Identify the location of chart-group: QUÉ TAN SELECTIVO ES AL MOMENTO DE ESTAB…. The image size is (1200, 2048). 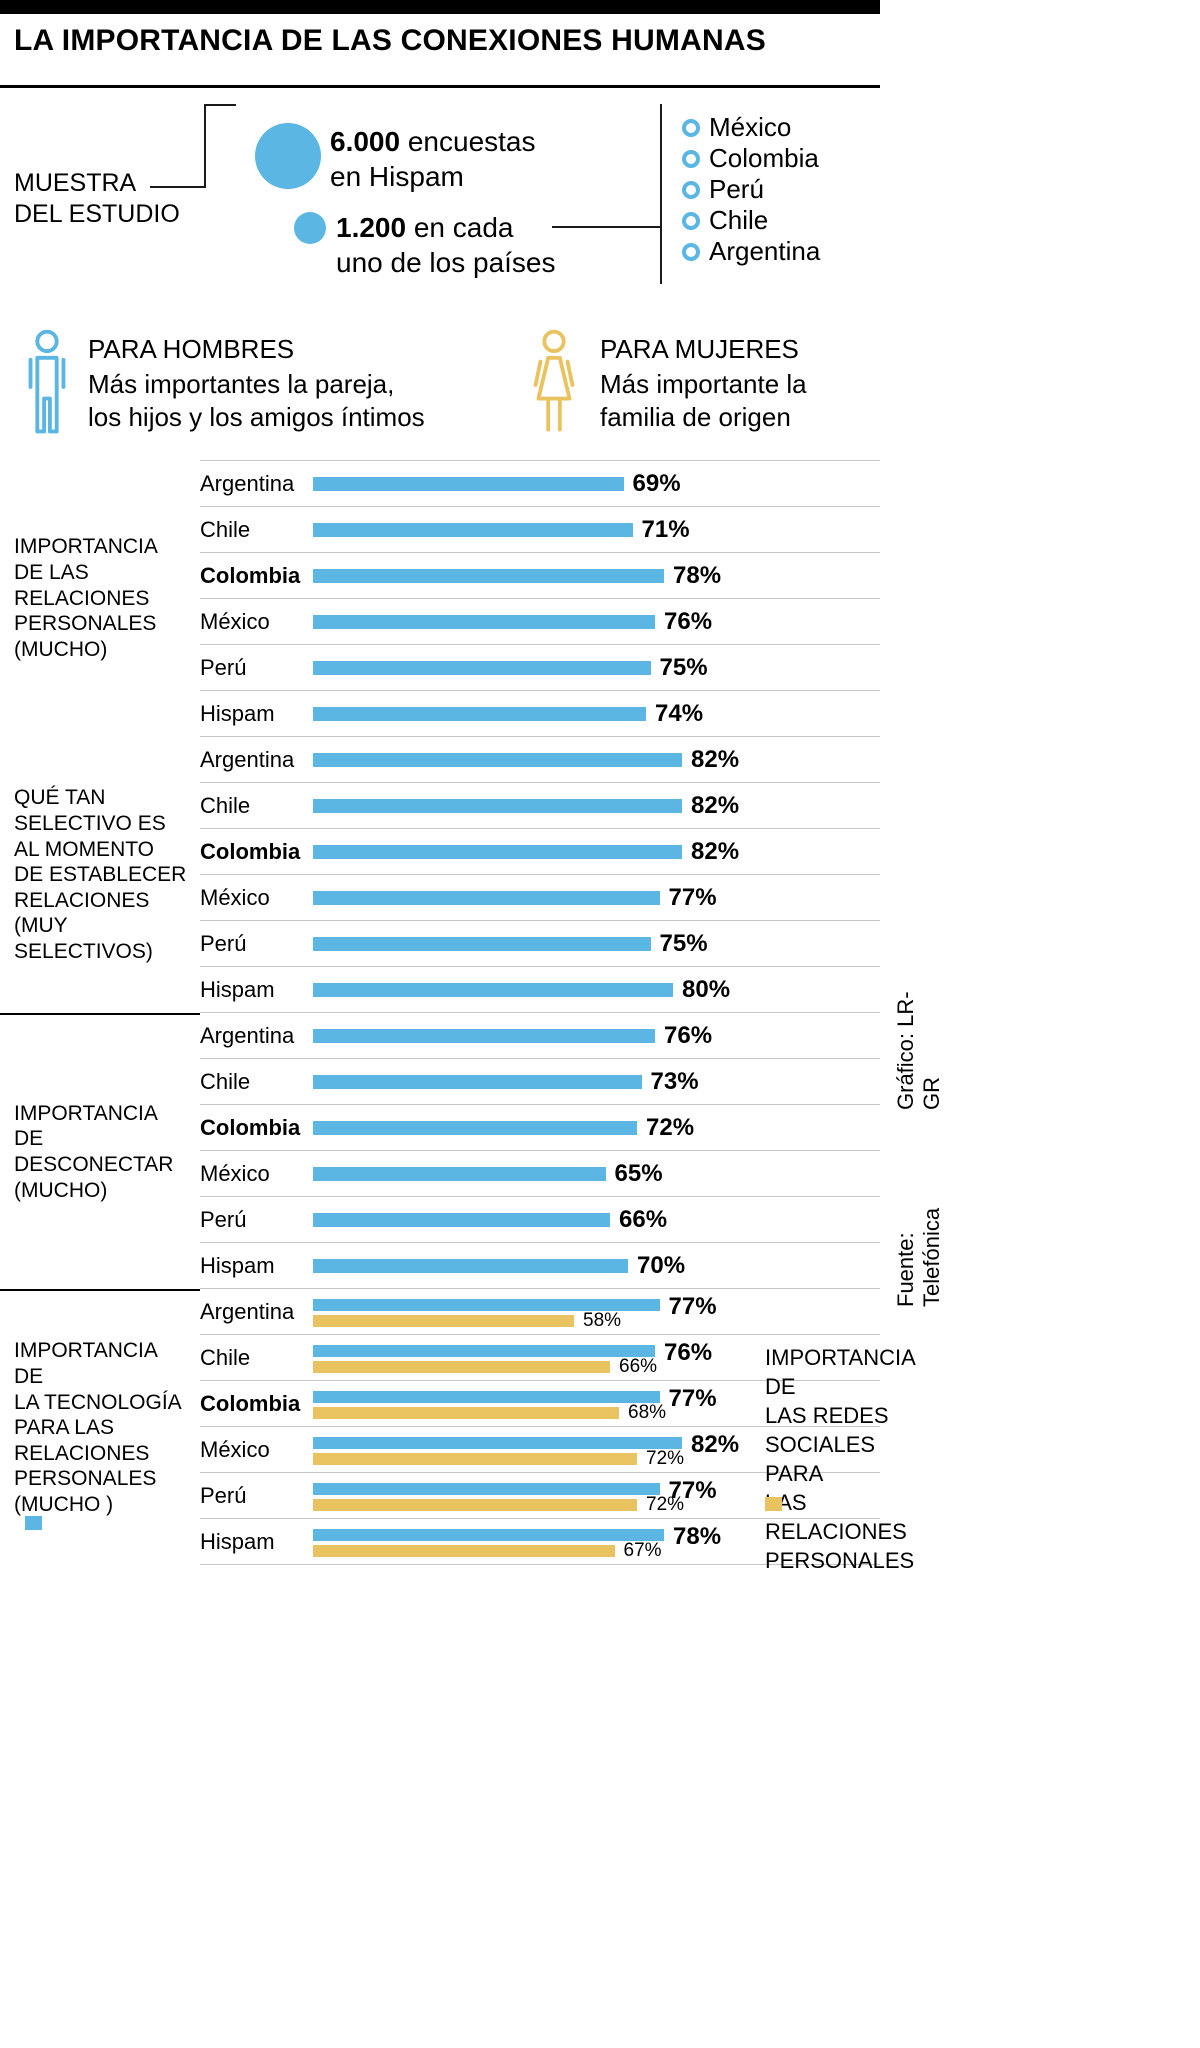
(440, 875).